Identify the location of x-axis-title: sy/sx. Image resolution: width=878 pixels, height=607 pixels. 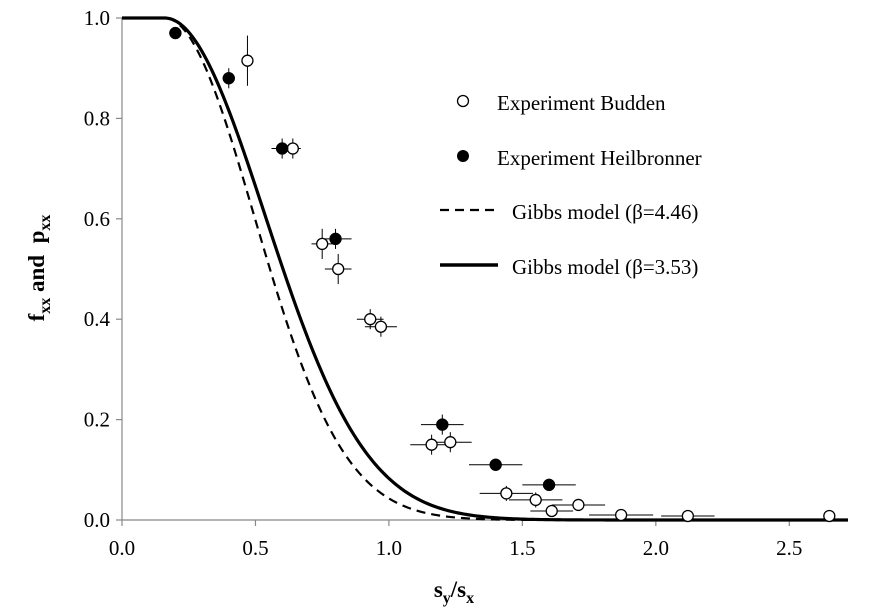
(454, 592).